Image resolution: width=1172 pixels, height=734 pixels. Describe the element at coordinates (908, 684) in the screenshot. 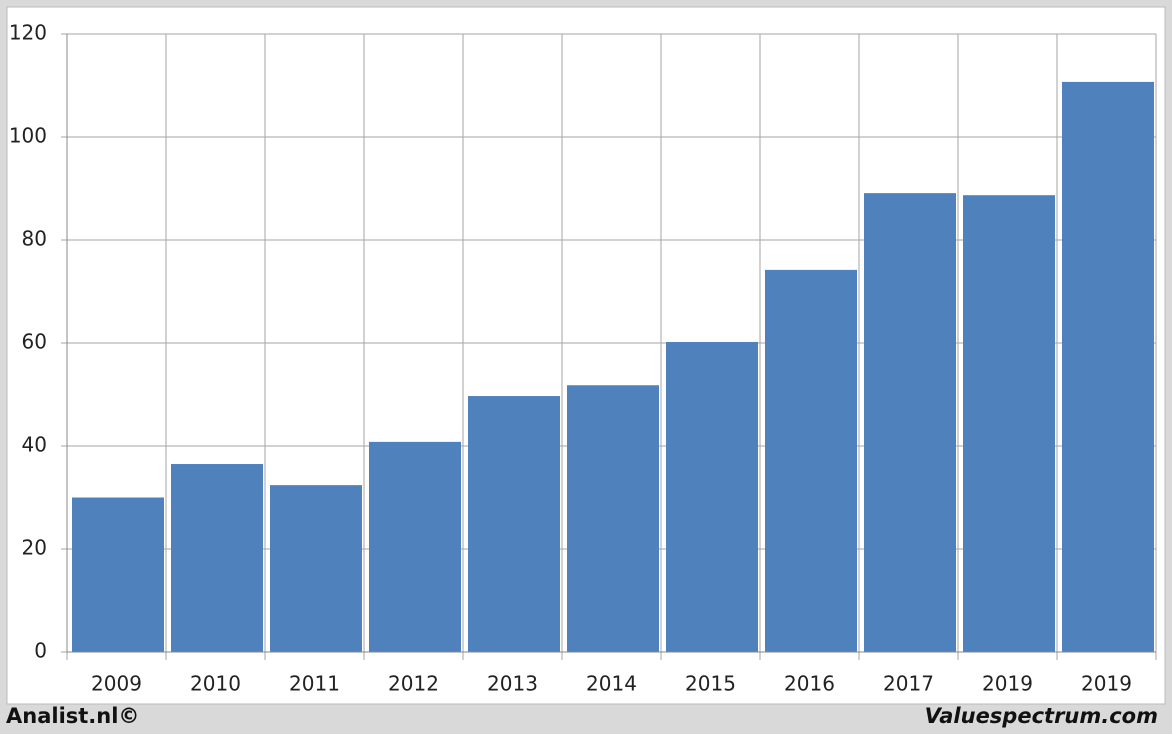

I see `x-tick-label: 2017` at that location.